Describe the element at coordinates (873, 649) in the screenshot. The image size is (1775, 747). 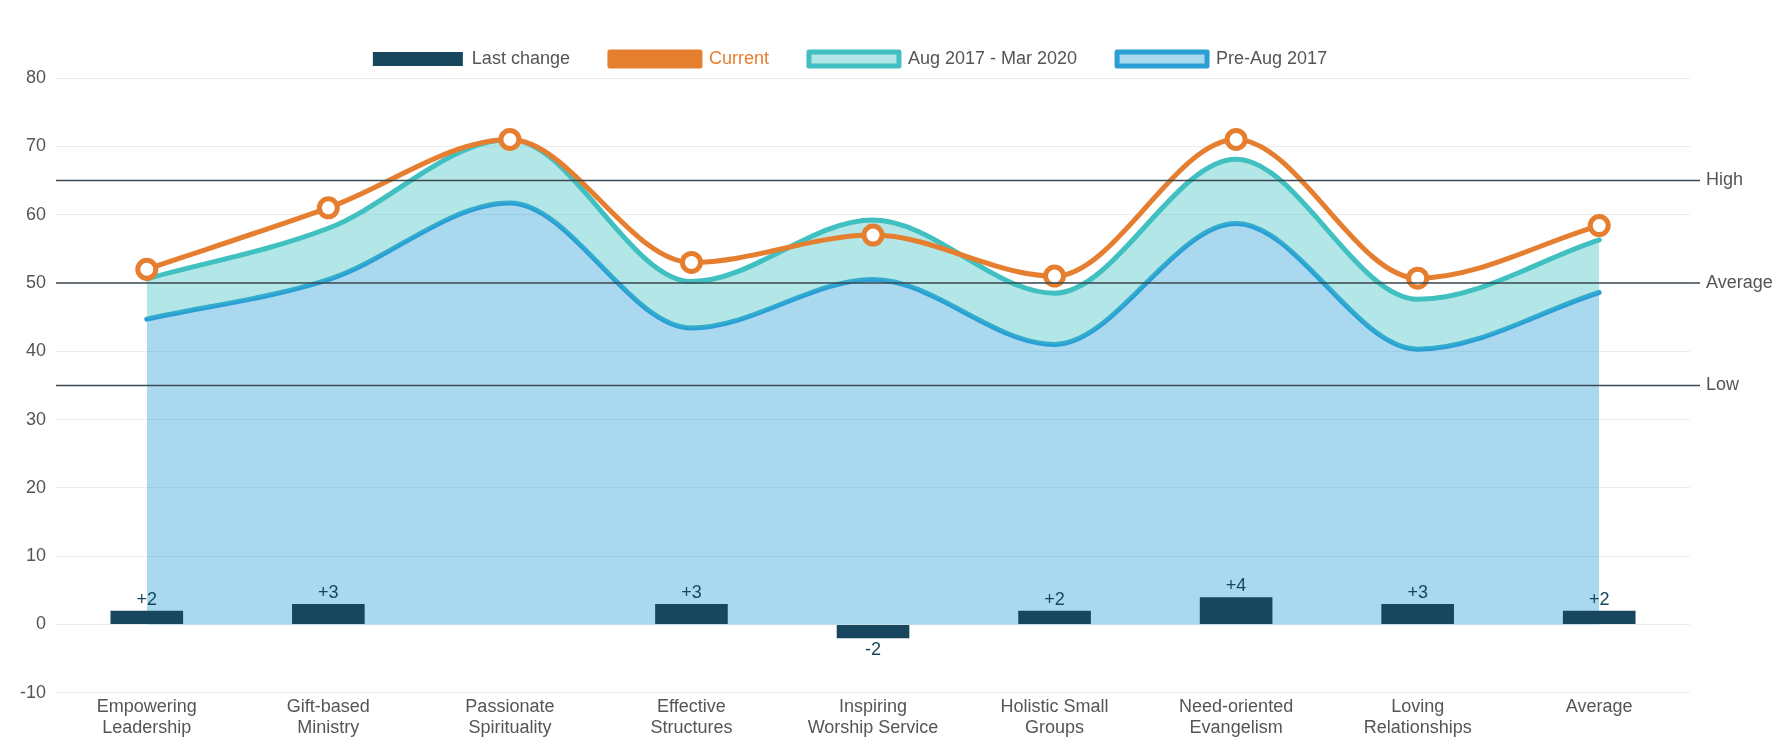
I see `data-label: -2` at that location.